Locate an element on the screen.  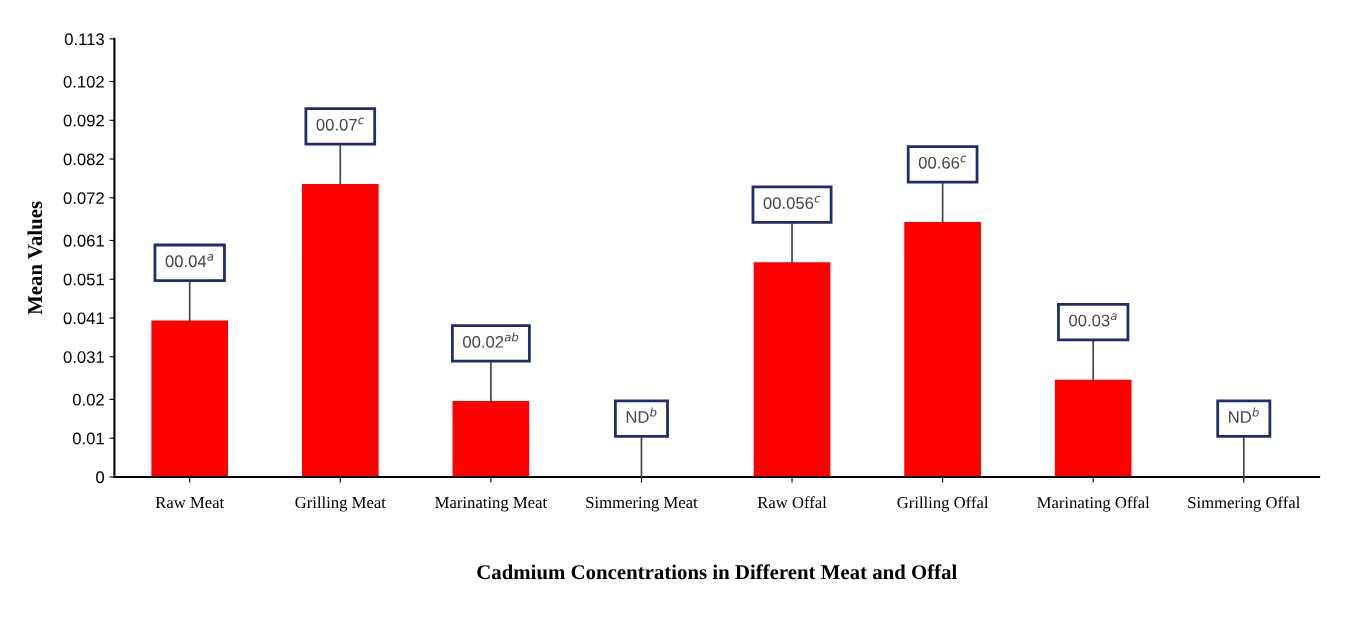
y-axis-title: Mean Values is located at coordinates (35, 258).